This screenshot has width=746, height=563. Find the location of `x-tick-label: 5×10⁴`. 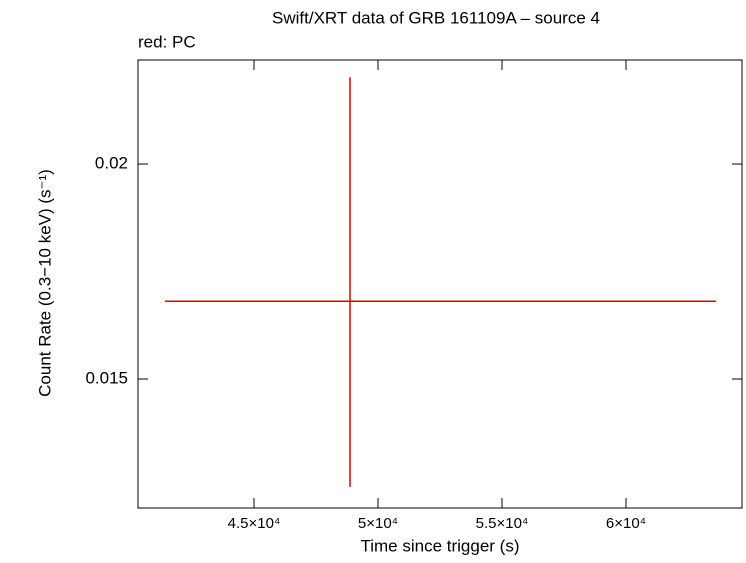

x-tick-label: 5×10⁴ is located at coordinates (378, 523).